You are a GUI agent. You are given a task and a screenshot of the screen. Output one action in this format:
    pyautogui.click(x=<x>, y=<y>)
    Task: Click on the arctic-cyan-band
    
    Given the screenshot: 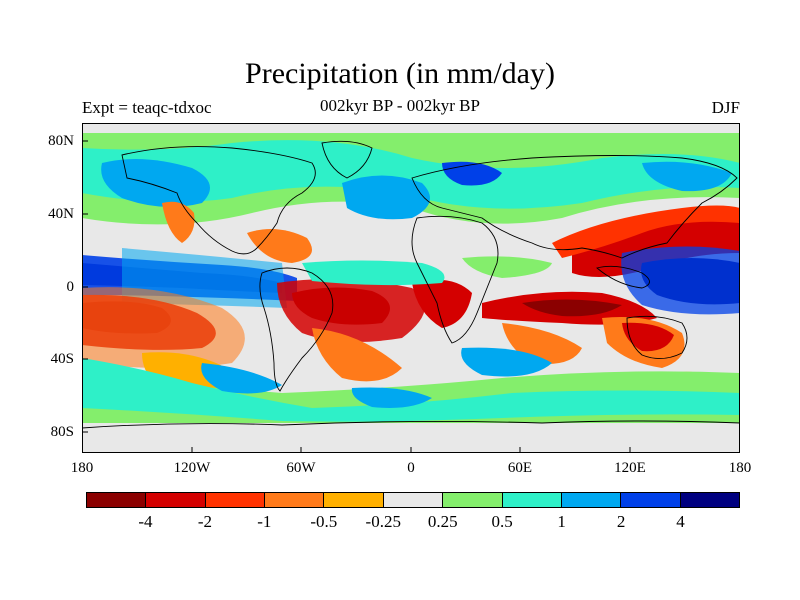 What is the action you would take?
    pyautogui.click(x=411, y=174)
    